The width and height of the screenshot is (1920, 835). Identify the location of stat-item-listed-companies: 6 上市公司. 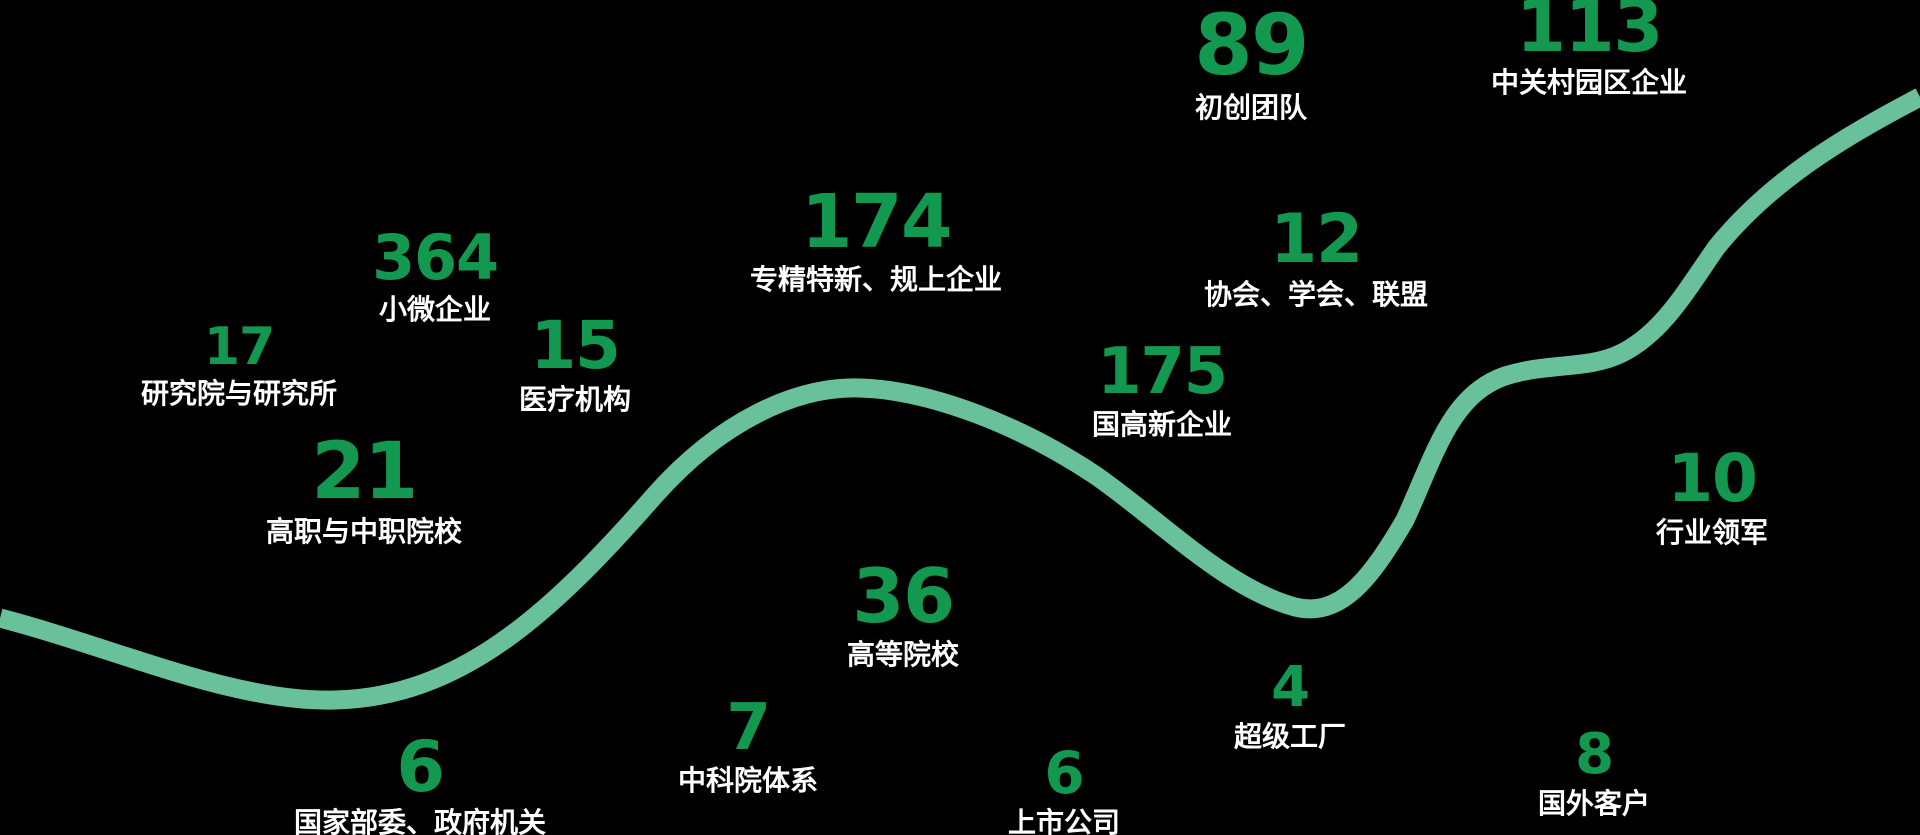
(1064, 789).